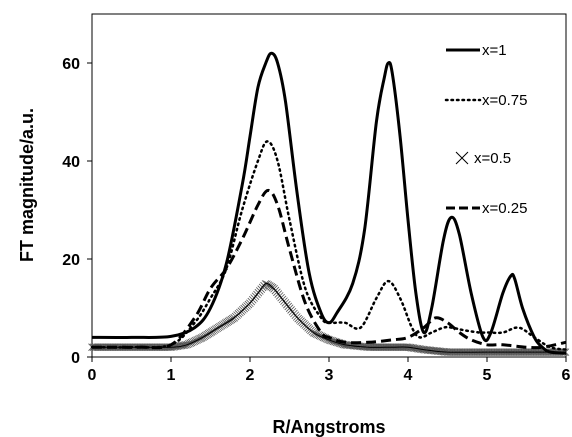 This screenshot has height=437, width=572. What do you see at coordinates (476, 50) in the screenshot?
I see `legend-item: x=1` at bounding box center [476, 50].